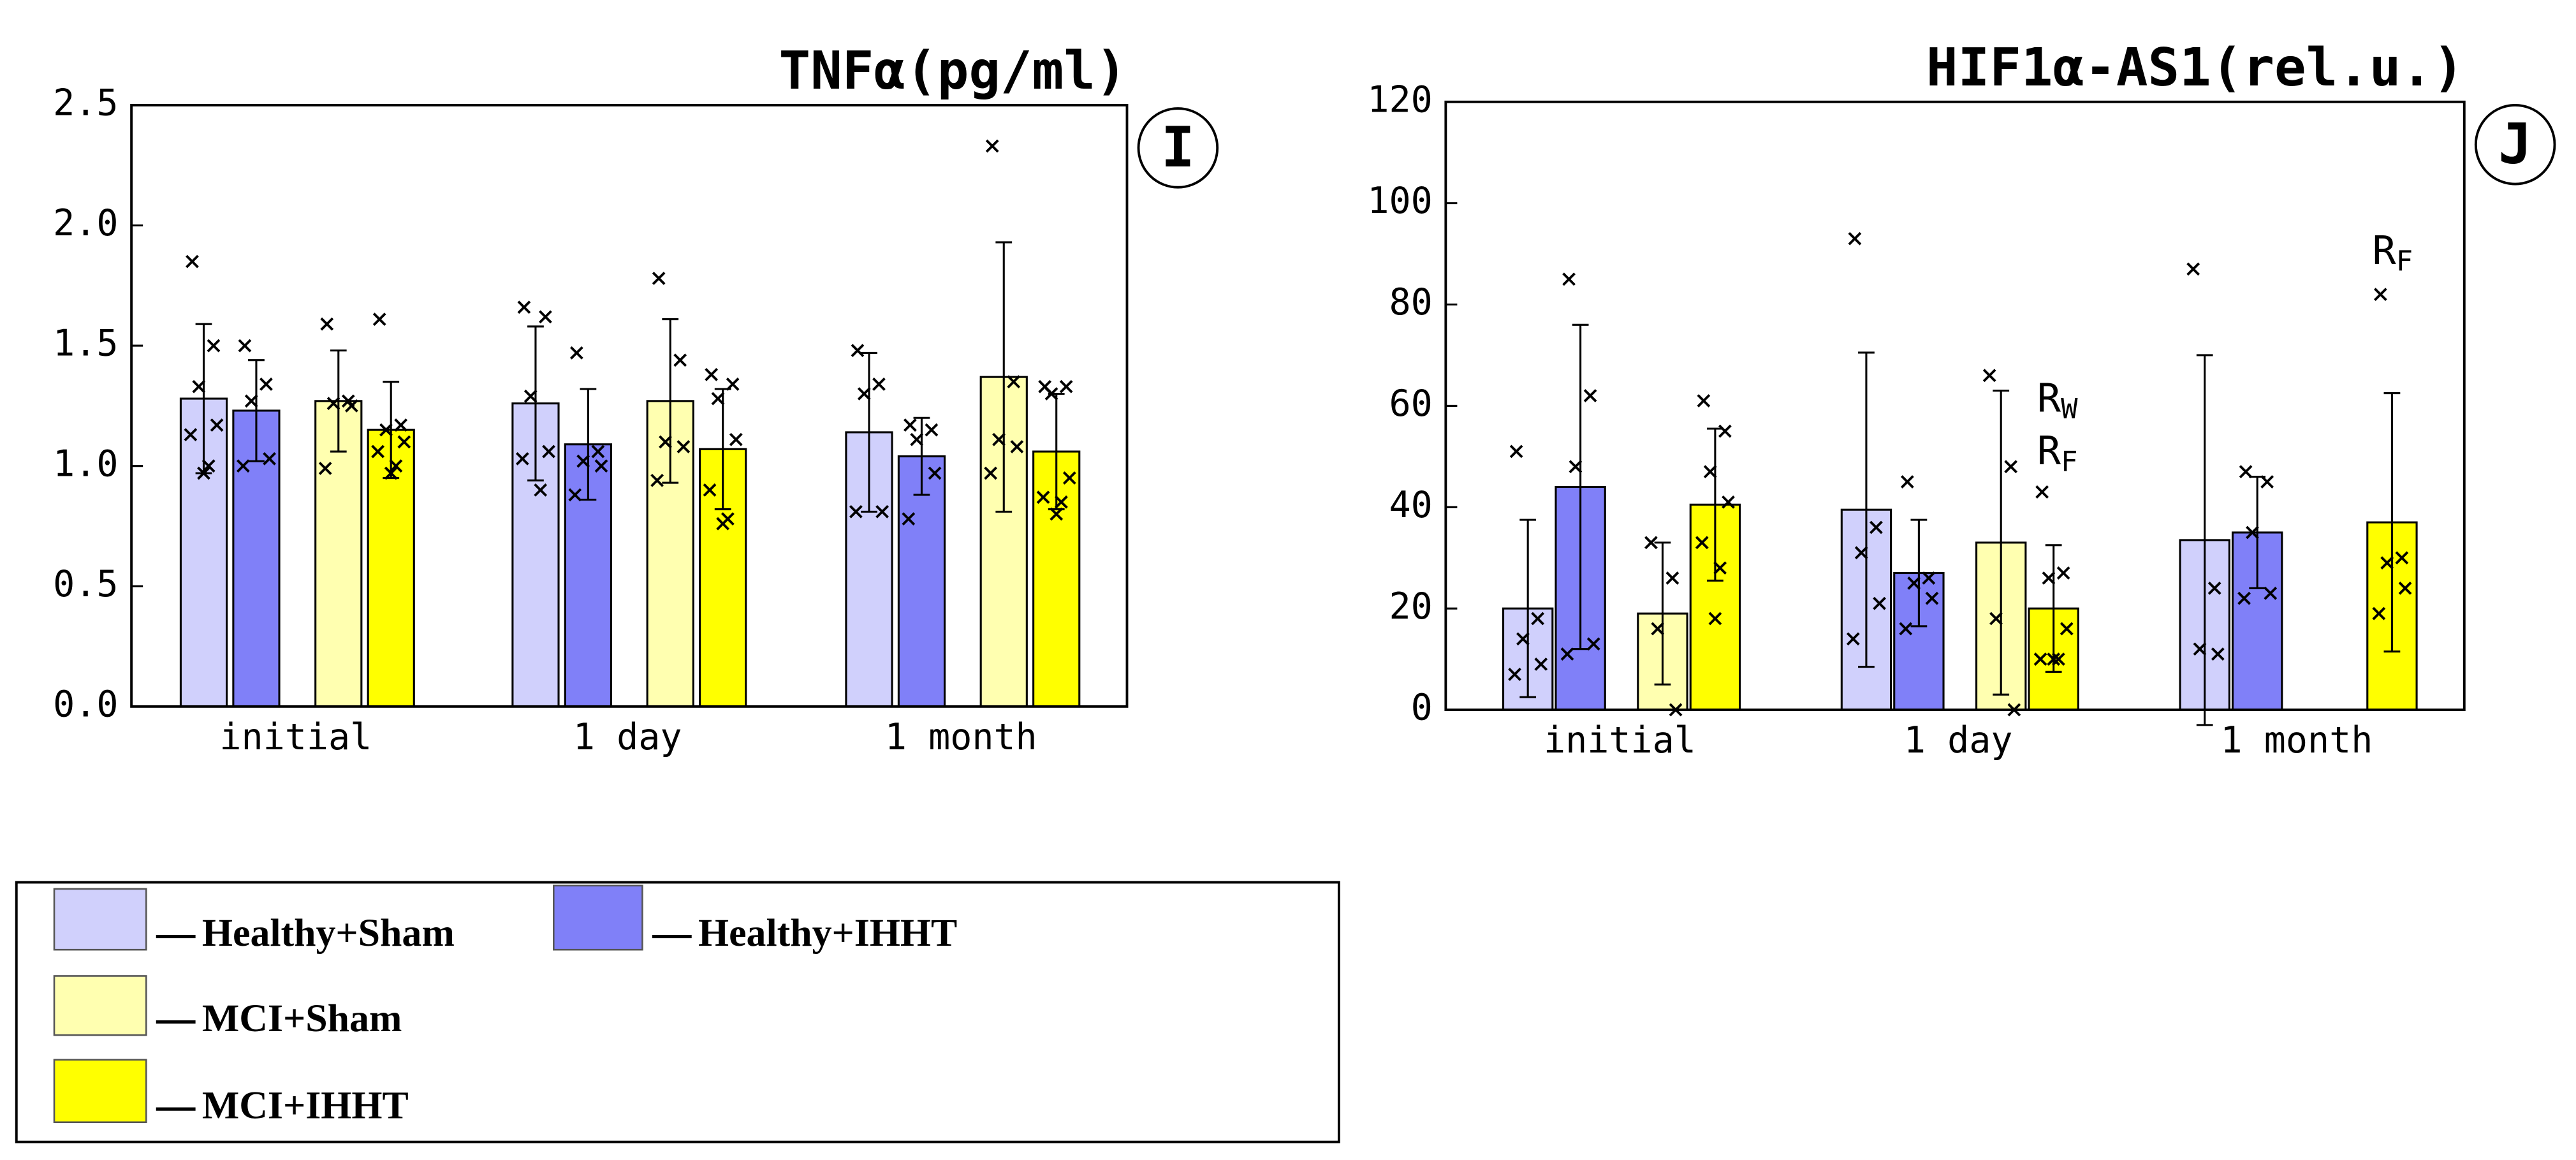 The height and width of the screenshot is (1160, 2576). What do you see at coordinates (677, 1012) in the screenshot?
I see `legend-box` at bounding box center [677, 1012].